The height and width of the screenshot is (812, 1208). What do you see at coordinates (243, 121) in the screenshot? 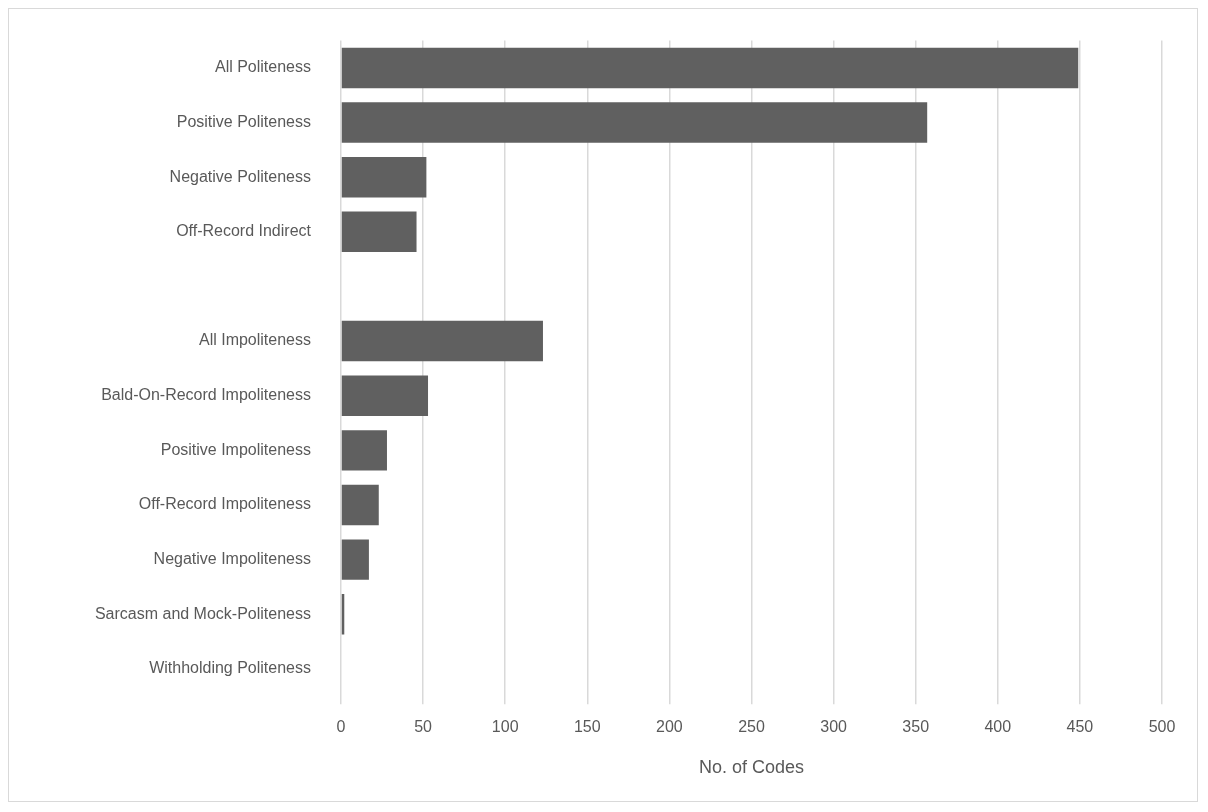
I see `y-tick-label: Positive Politeness` at bounding box center [243, 121].